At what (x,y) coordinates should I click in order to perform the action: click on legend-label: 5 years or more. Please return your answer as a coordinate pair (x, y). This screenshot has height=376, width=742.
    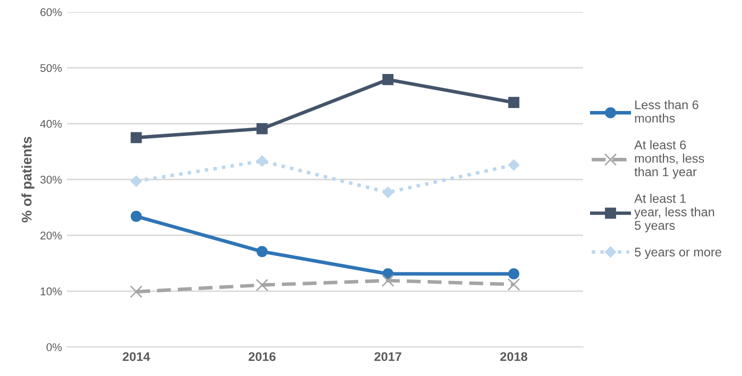
    Looking at the image, I should click on (678, 253).